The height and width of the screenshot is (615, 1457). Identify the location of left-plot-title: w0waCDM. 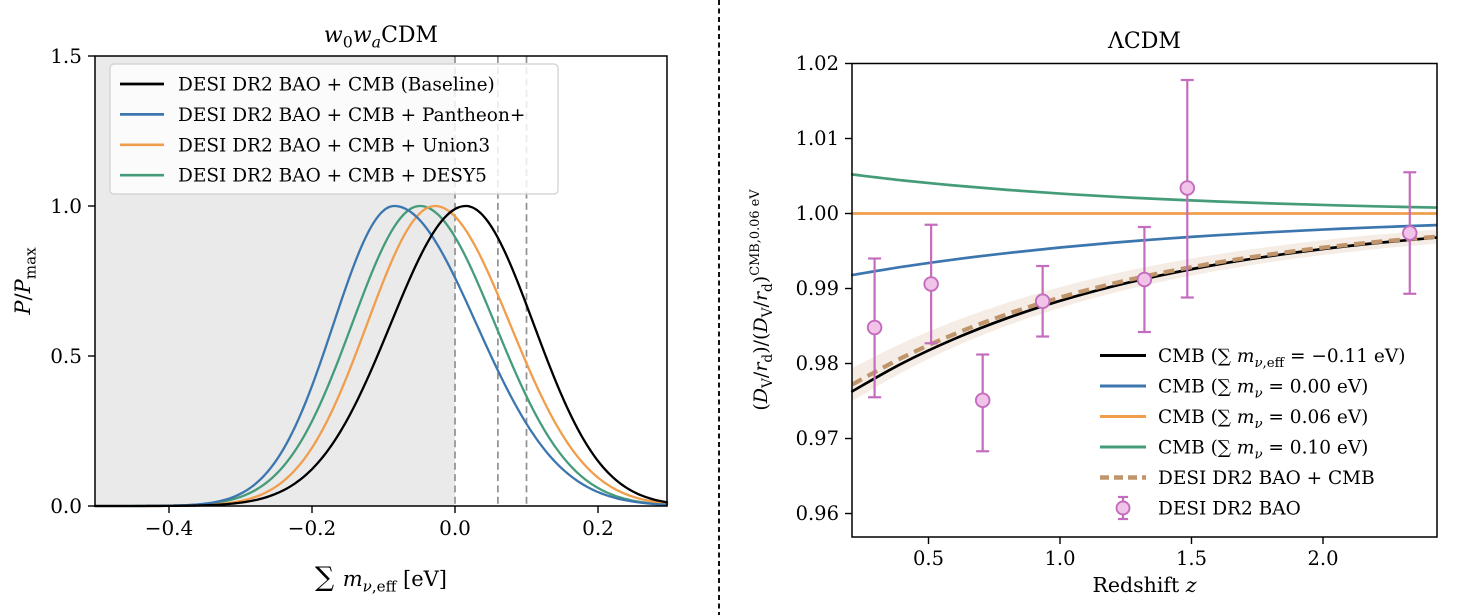
(381, 37).